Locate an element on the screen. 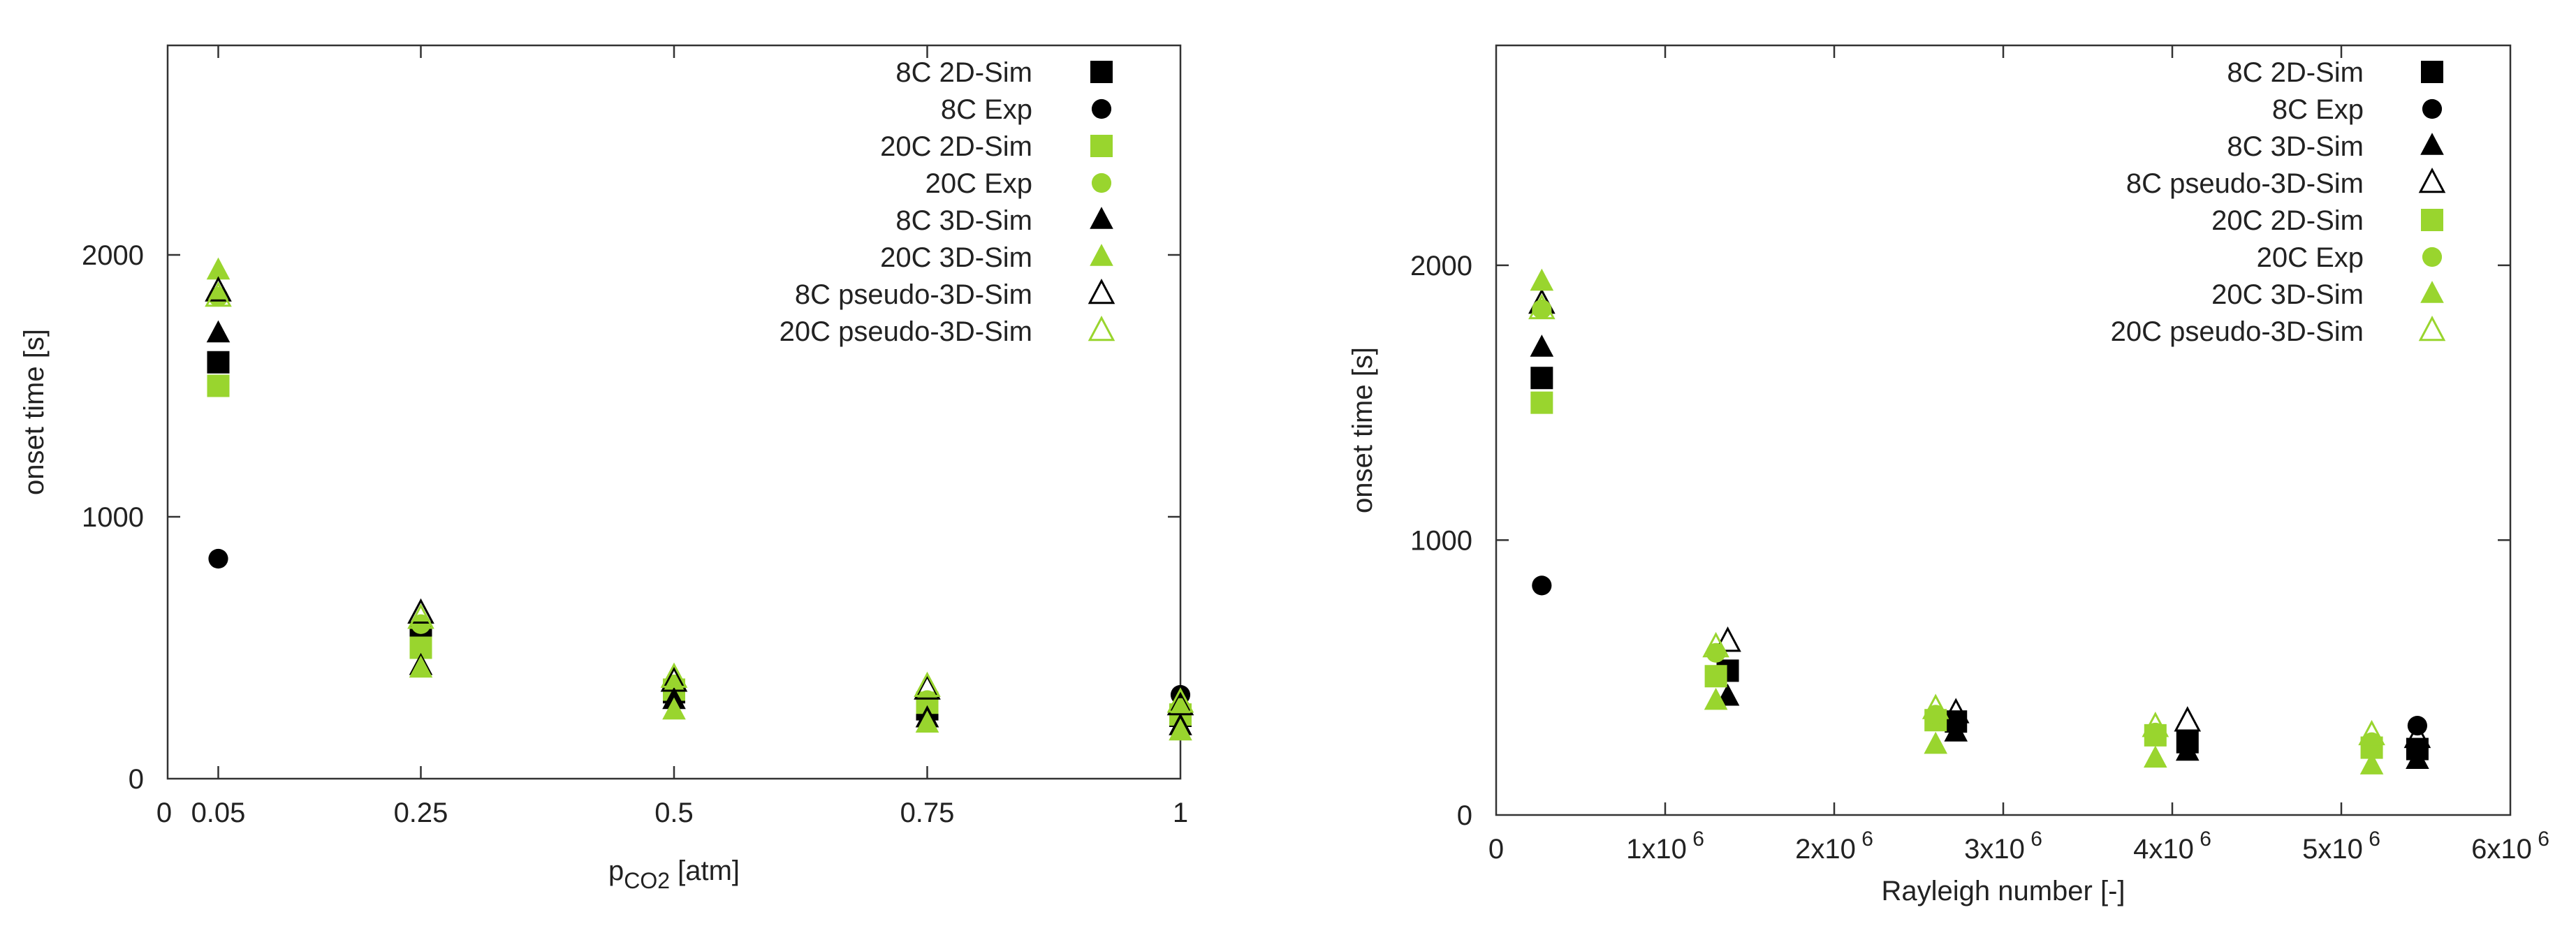 Image resolution: width=2576 pixels, height=940 pixels. legend-label: 8C 3D-Sim is located at coordinates (963, 220).